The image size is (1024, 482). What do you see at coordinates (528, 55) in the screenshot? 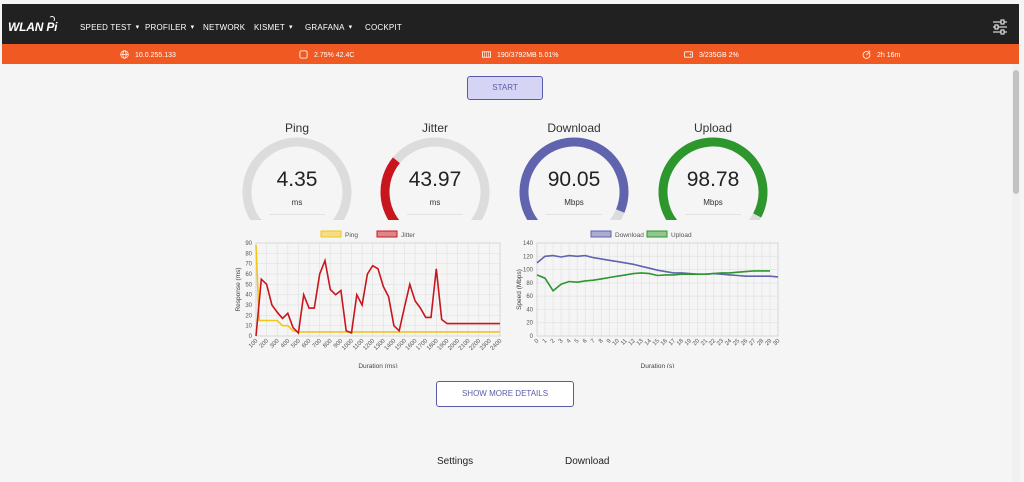
I see `status-memory-text: 190/3792MB 5.01%` at bounding box center [528, 55].